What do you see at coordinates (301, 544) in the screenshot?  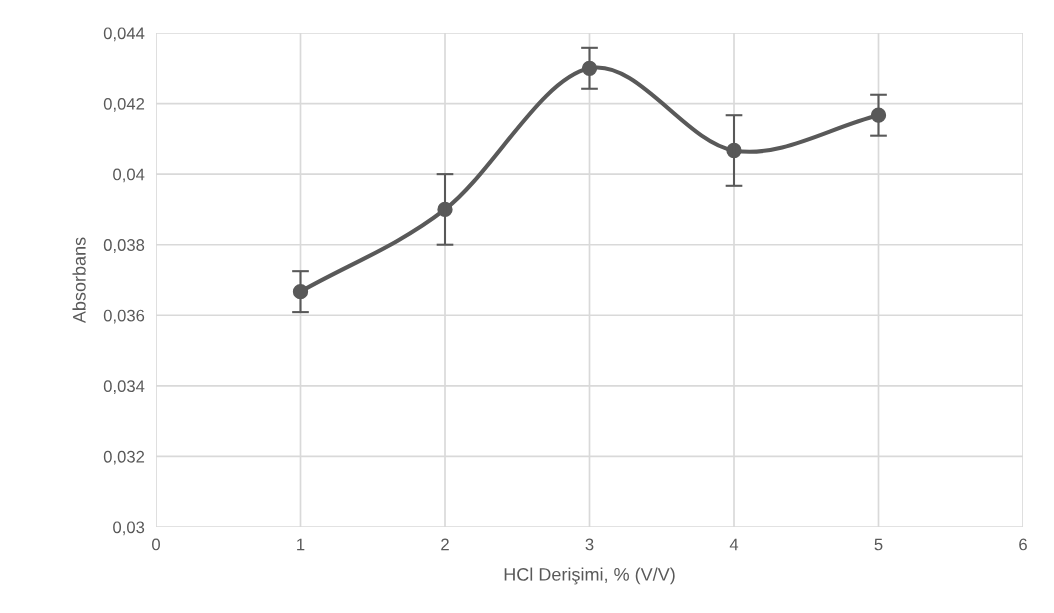 I see `x-tick-label: 1` at bounding box center [301, 544].